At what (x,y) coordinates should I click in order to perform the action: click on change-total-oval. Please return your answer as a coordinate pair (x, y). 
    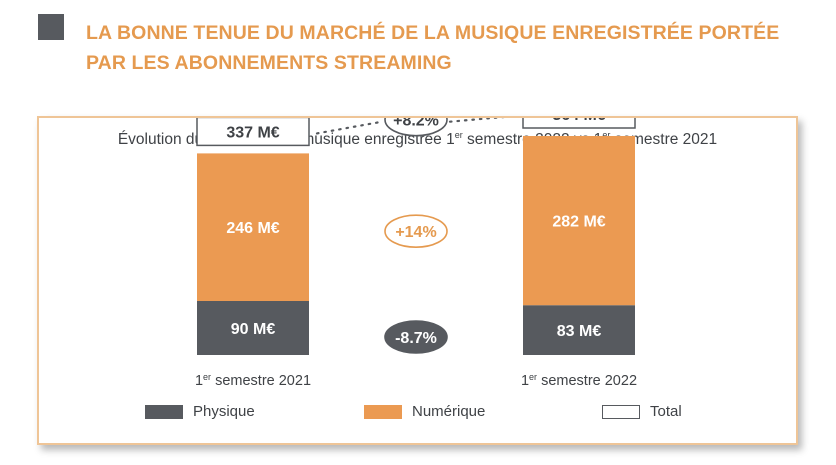
    Looking at the image, I should click on (416, 127).